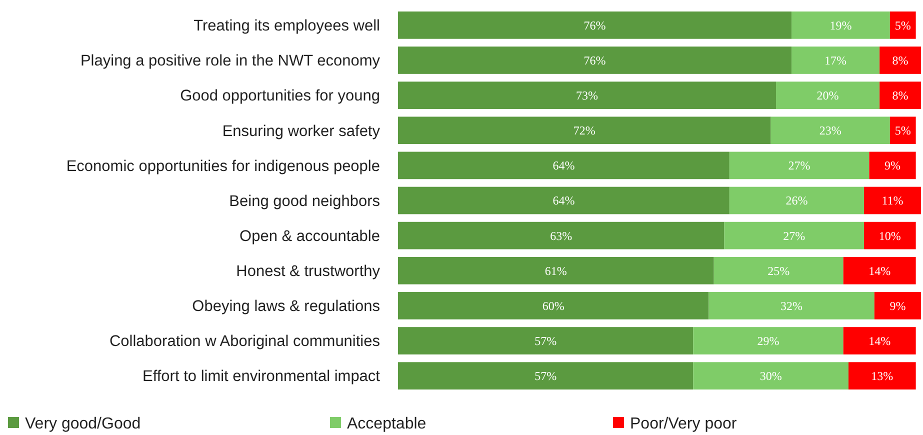  I want to click on data-label: 61%, so click(555, 271).